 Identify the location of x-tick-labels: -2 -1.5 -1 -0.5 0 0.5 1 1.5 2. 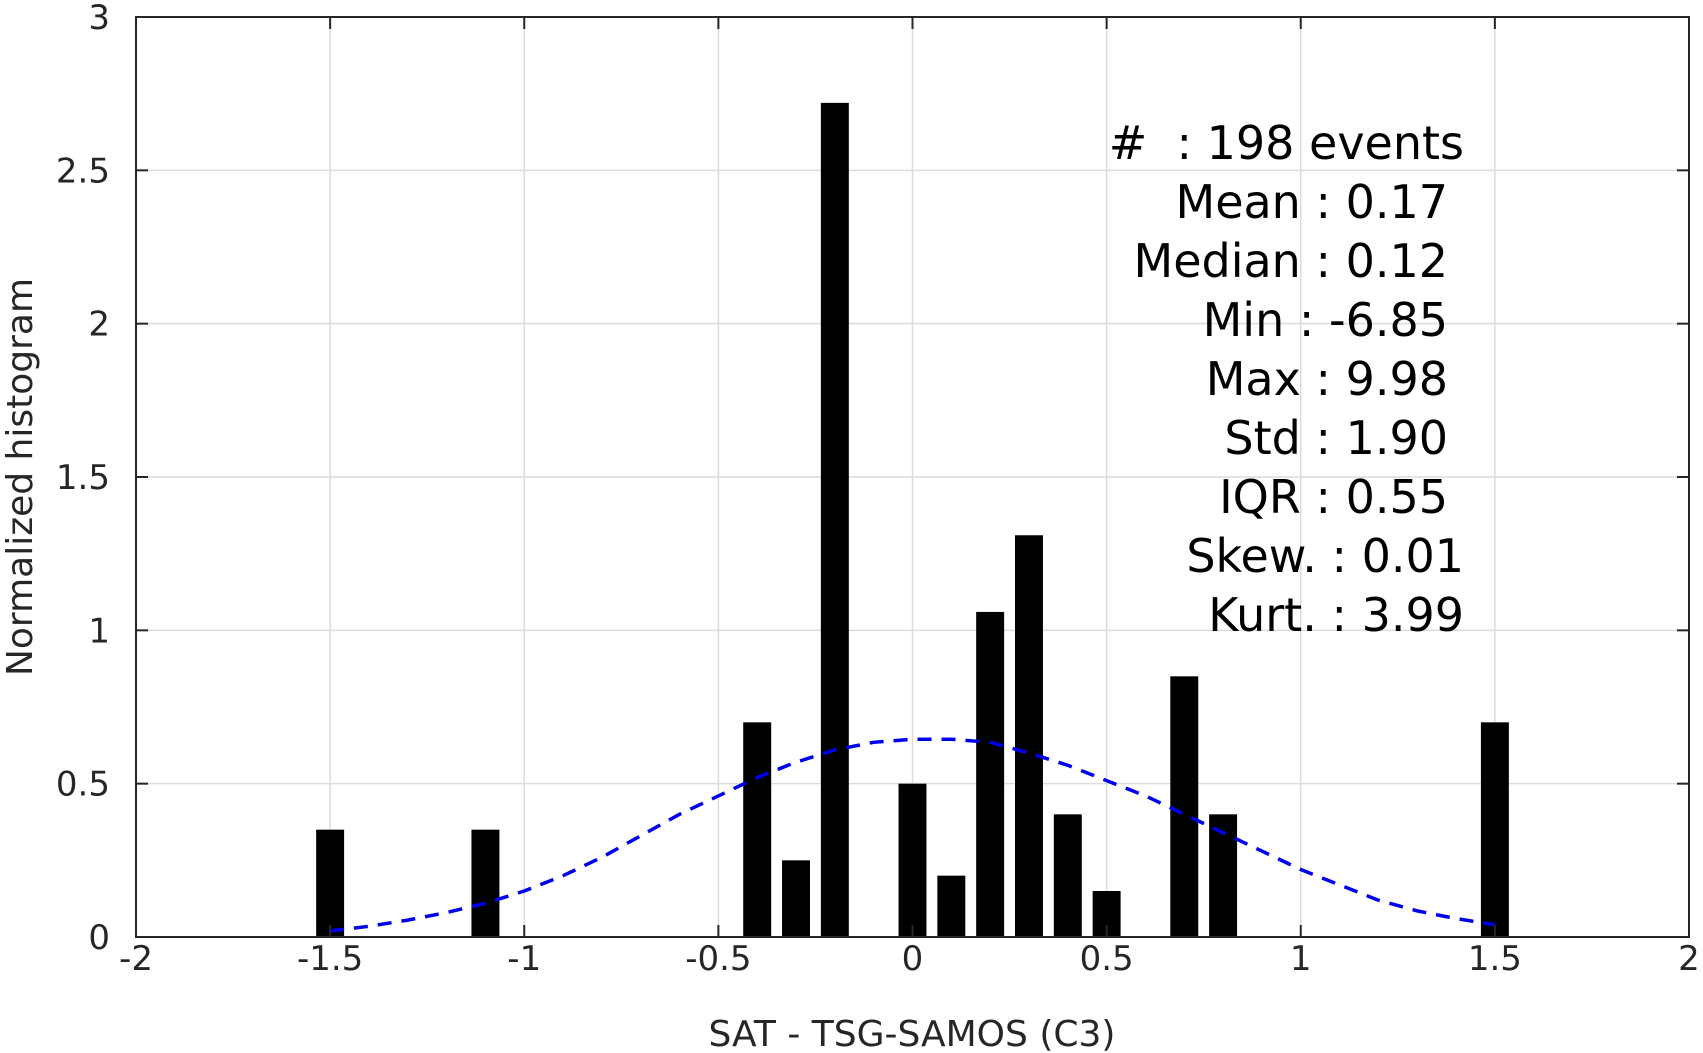
(909, 959).